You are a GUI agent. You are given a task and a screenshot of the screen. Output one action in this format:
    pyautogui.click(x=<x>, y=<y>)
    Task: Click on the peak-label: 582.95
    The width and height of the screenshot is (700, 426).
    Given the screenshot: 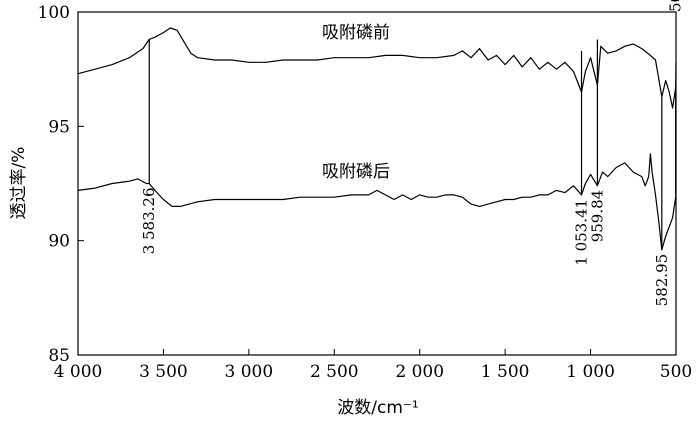 What is the action you would take?
    pyautogui.click(x=662, y=280)
    